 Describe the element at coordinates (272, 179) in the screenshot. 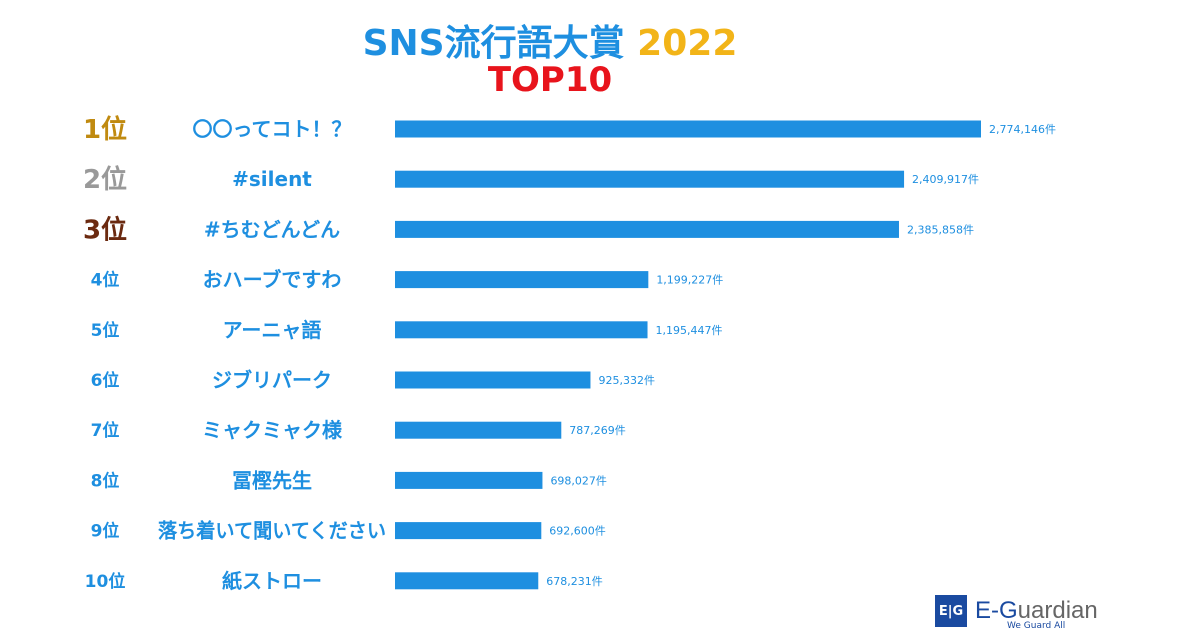

I see `category-label: #silent` at that location.